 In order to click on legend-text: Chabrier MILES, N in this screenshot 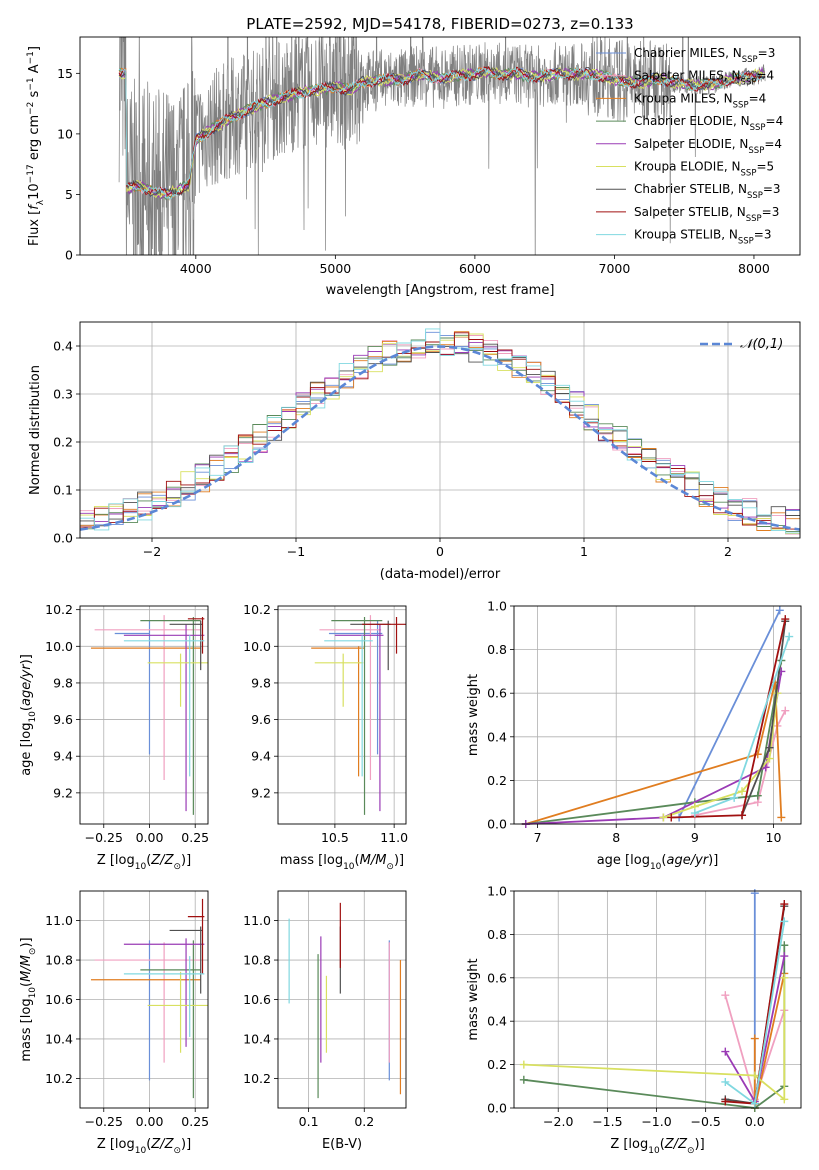, I will do `click(688, 53)`.